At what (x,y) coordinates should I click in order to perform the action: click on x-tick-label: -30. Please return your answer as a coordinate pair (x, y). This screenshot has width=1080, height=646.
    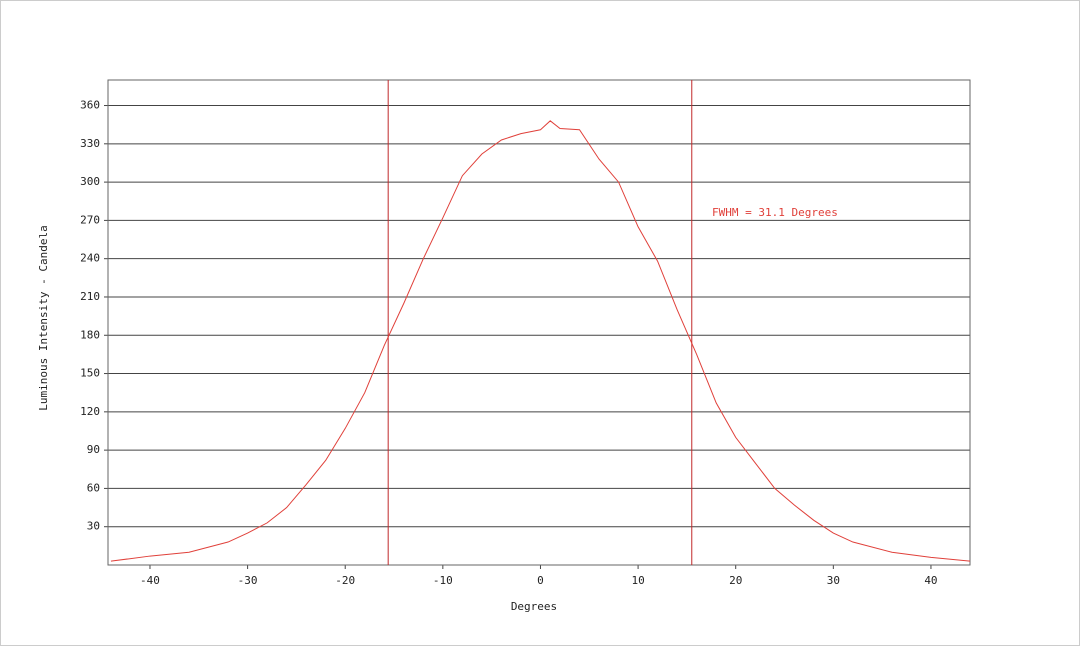
    Looking at the image, I should click on (248, 580).